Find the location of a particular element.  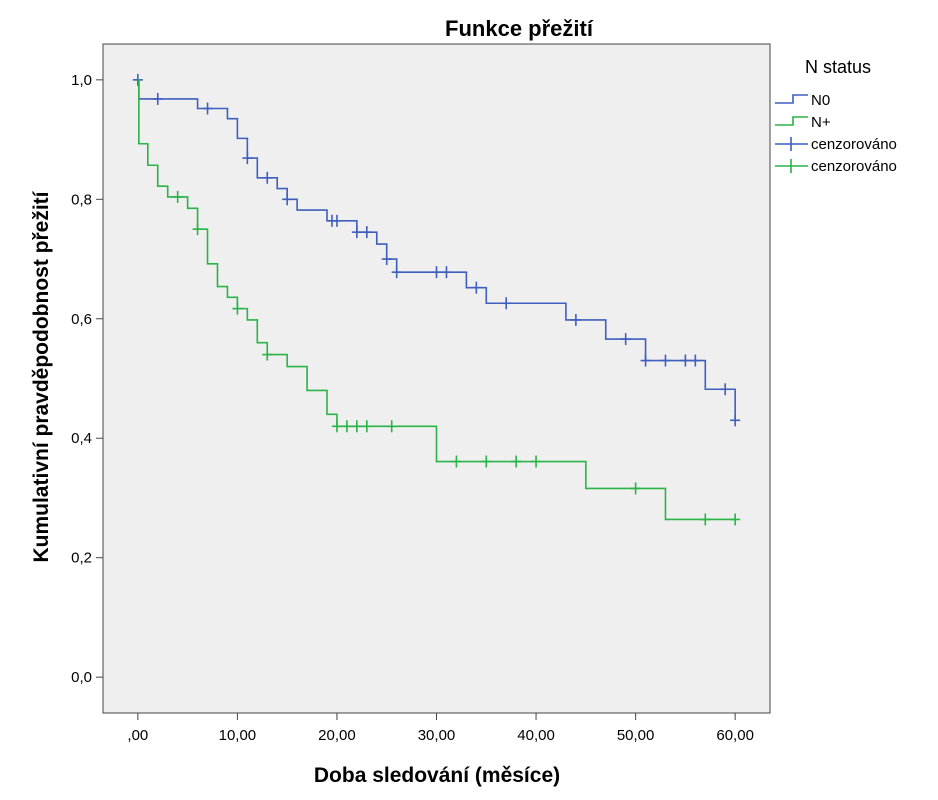

y-tick-label: 0,6 is located at coordinates (81, 319).